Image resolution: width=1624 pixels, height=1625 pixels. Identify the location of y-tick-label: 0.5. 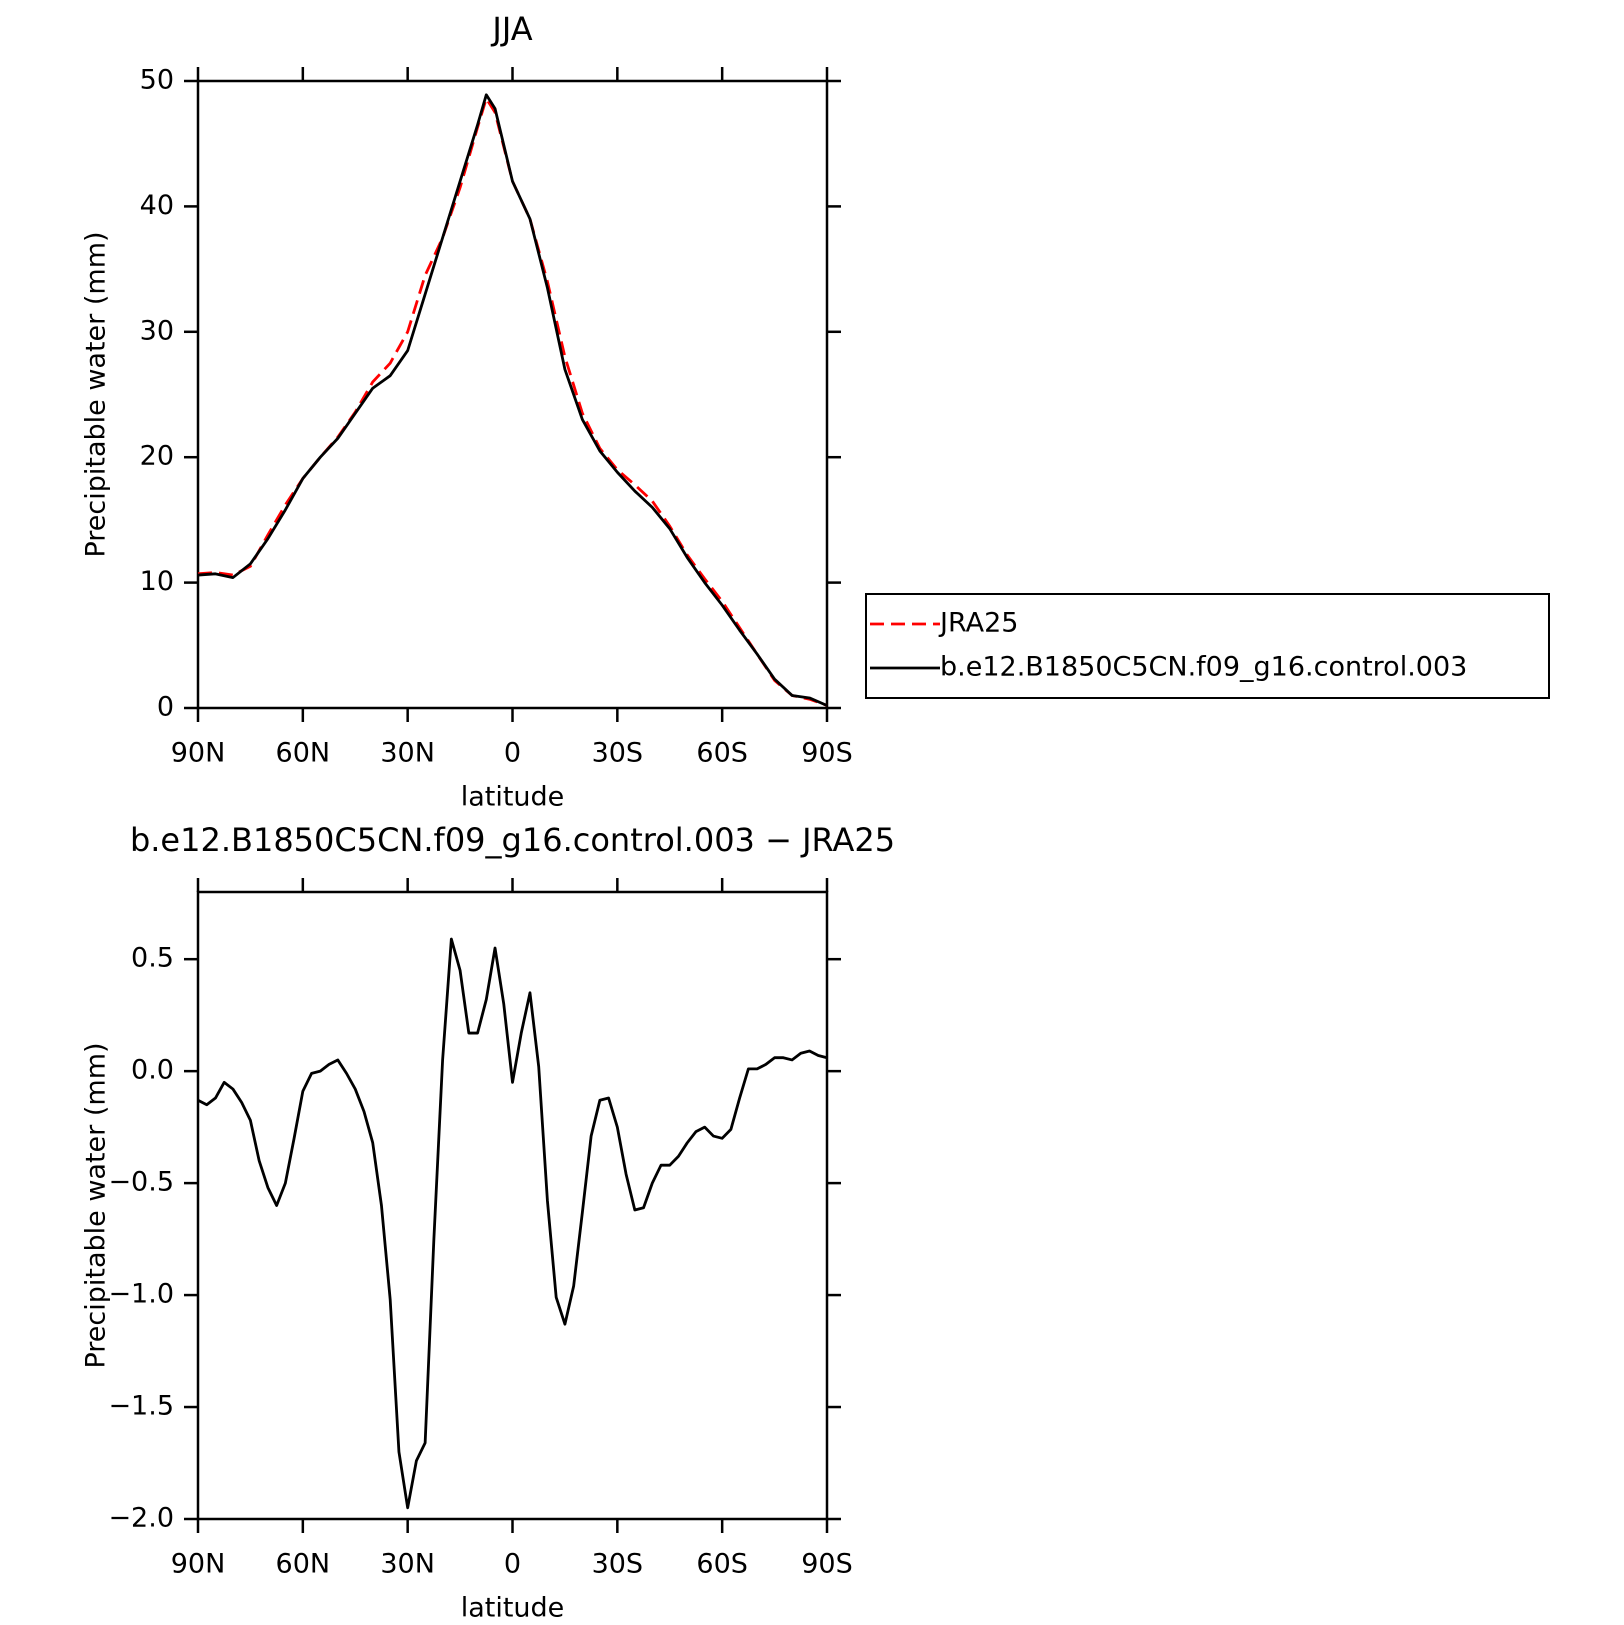
(152, 958).